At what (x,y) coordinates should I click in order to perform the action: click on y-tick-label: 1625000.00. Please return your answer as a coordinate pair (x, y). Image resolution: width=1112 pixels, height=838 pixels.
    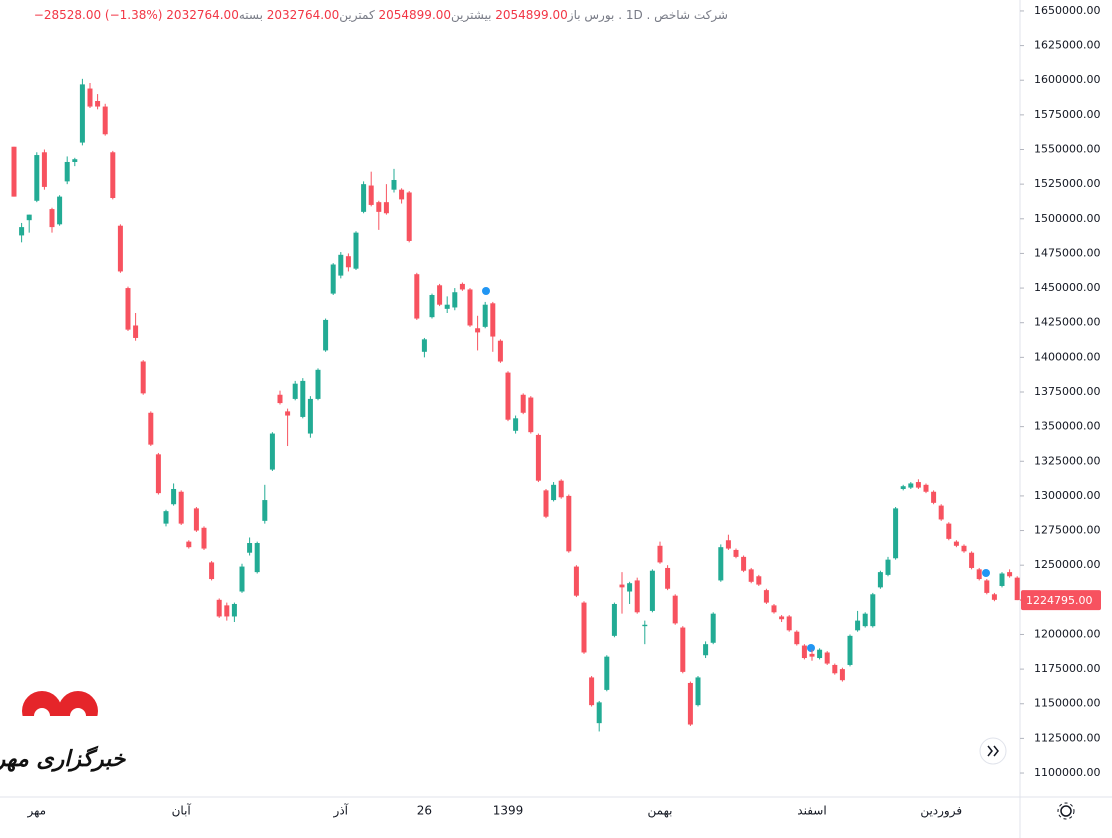
    Looking at the image, I should click on (1067, 45).